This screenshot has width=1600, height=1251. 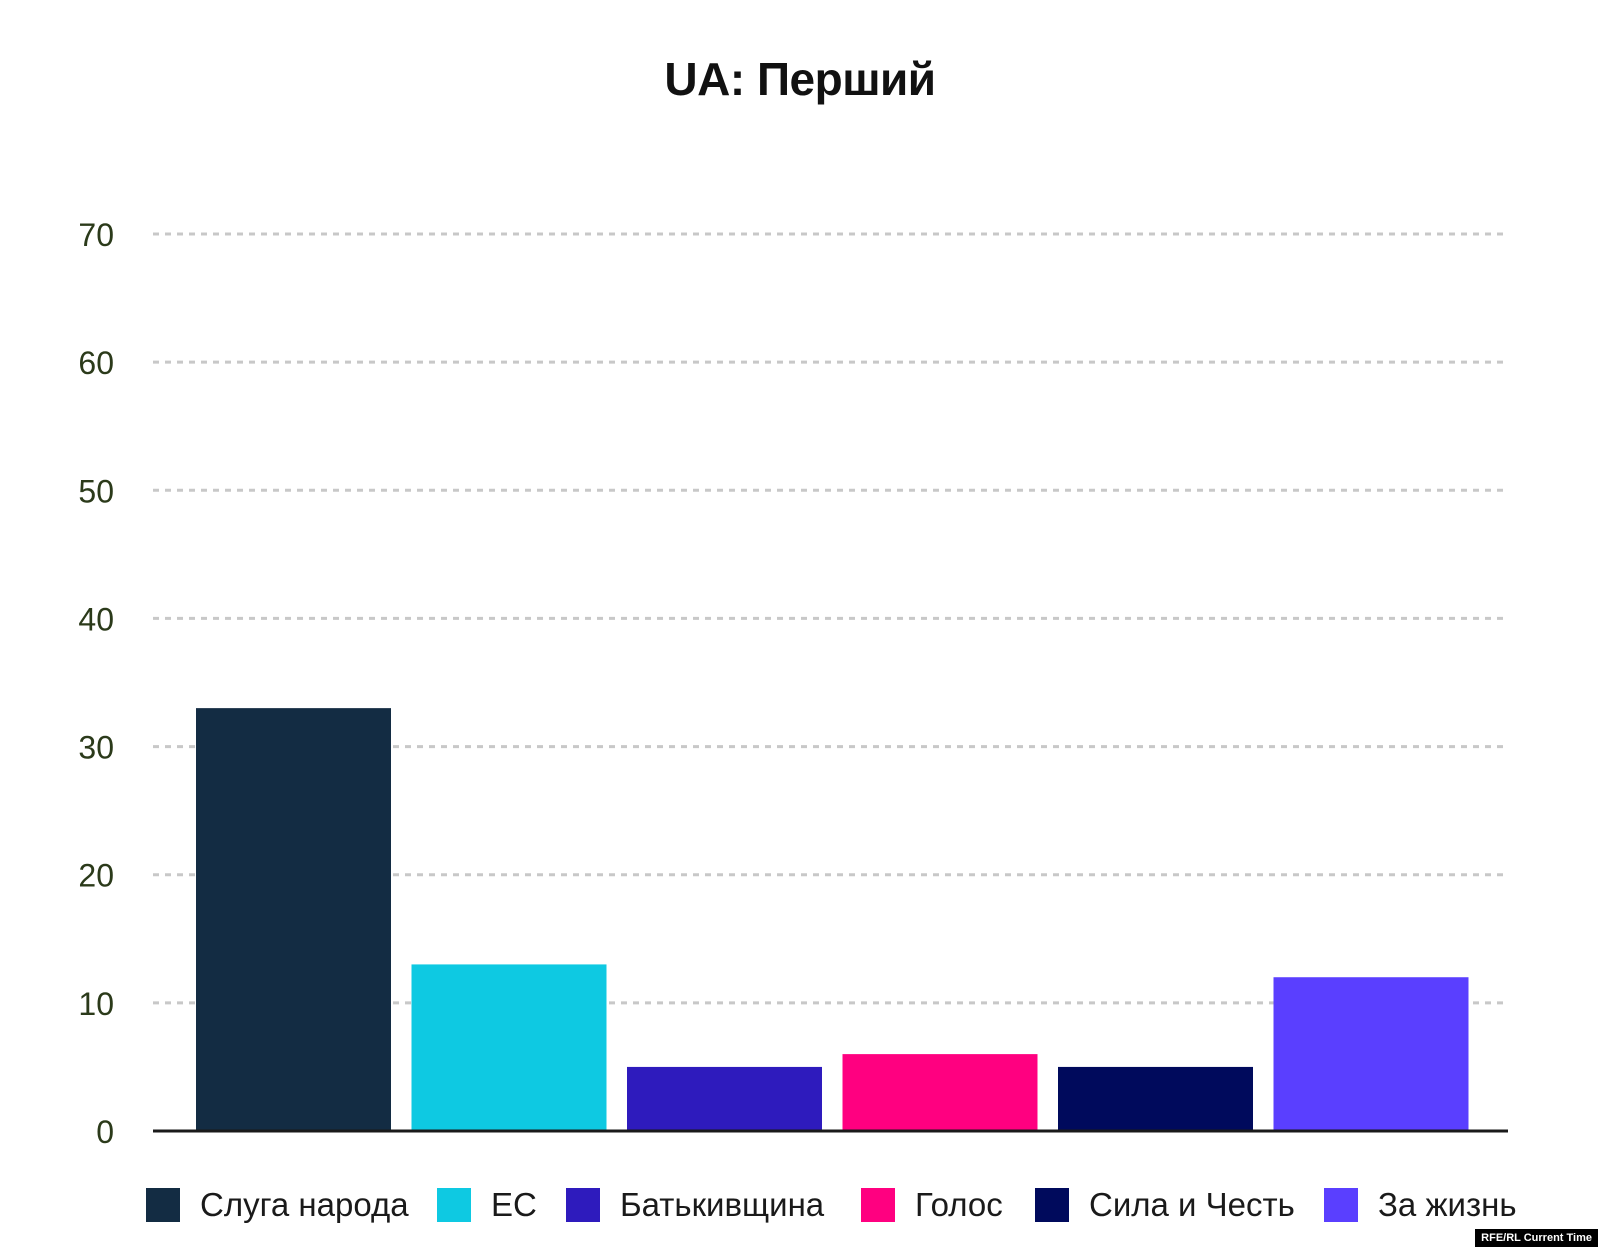 I want to click on y-tick-label: 10, so click(x=96, y=1004).